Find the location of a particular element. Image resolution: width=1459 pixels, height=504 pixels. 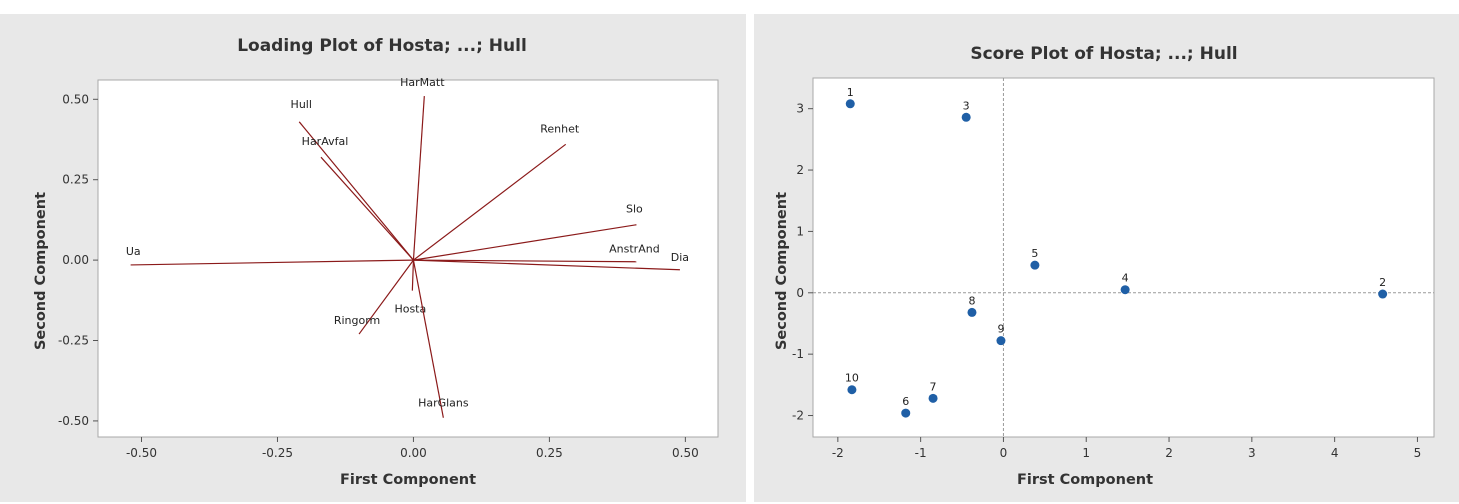

loading-vector-label-harmatt: HarMatt is located at coordinates (422, 82).